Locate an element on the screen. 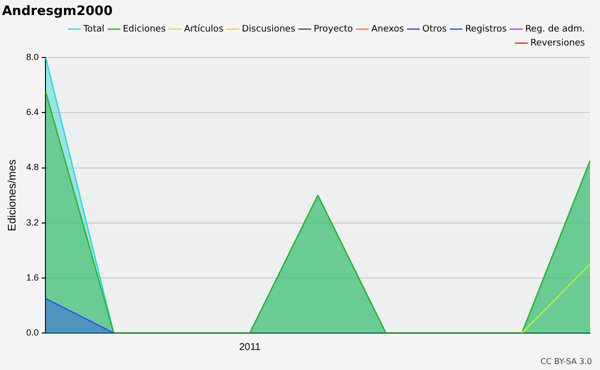 This screenshot has width=600, height=370. y-tick-label: 0.0 is located at coordinates (32, 332).